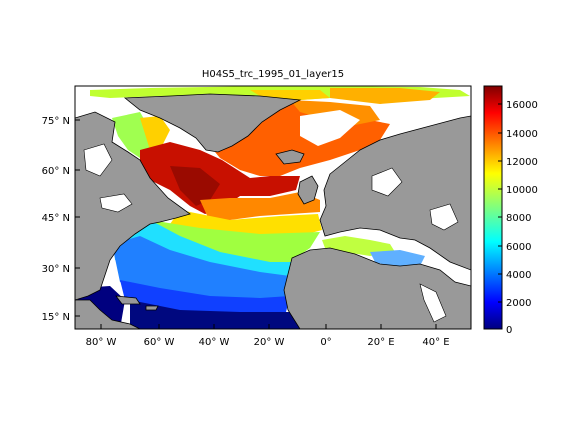 The width and height of the screenshot is (576, 432). What do you see at coordinates (101, 342) in the screenshot?
I see `lon-tick-label: 80° W` at bounding box center [101, 342].